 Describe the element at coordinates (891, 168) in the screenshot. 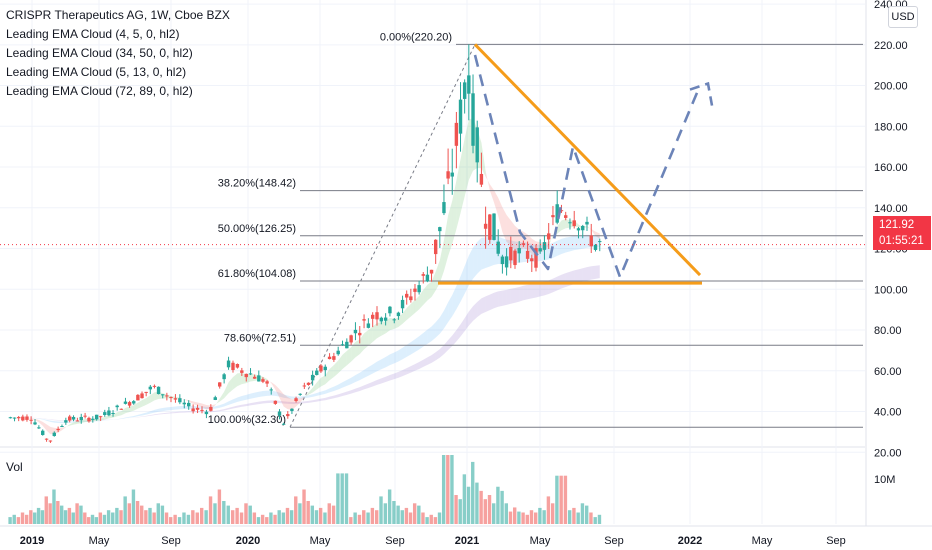

I see `y-tick-label: 160.00` at that location.